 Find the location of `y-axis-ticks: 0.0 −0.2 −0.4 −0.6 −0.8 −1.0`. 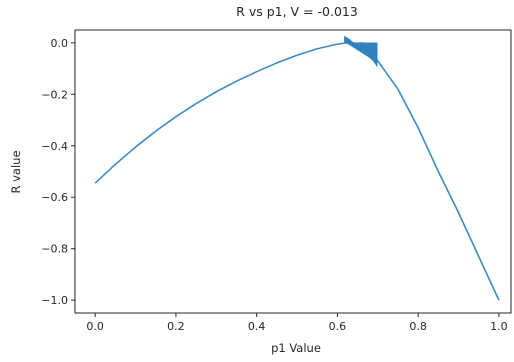

y-axis-ticks: 0.0 −0.2 −0.4 −0.6 −0.8 −1.0 is located at coordinates (58, 172).